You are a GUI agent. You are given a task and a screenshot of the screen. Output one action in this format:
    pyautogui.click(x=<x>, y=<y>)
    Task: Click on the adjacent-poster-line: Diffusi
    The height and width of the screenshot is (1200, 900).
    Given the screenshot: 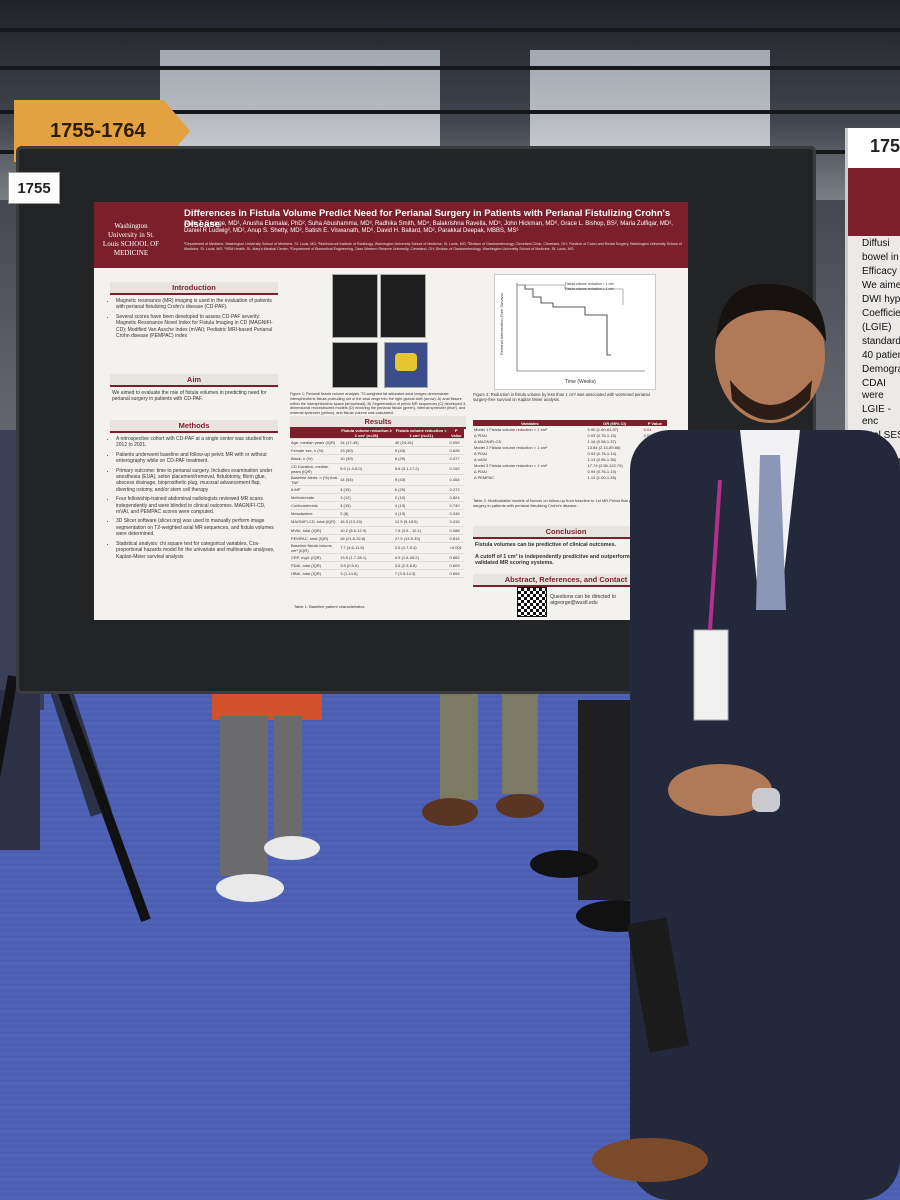 What is the action you would take?
    pyautogui.click(x=876, y=243)
    